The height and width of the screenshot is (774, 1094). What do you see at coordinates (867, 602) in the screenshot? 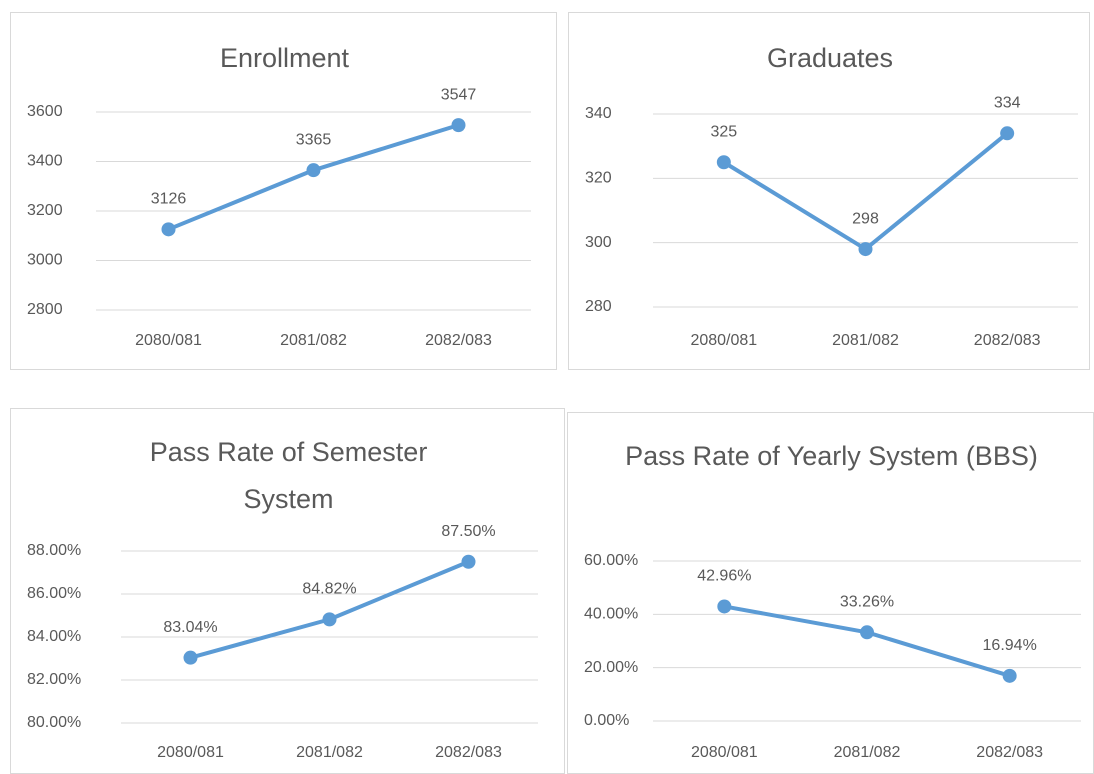
I see `data-label: 33.26%` at bounding box center [867, 602].